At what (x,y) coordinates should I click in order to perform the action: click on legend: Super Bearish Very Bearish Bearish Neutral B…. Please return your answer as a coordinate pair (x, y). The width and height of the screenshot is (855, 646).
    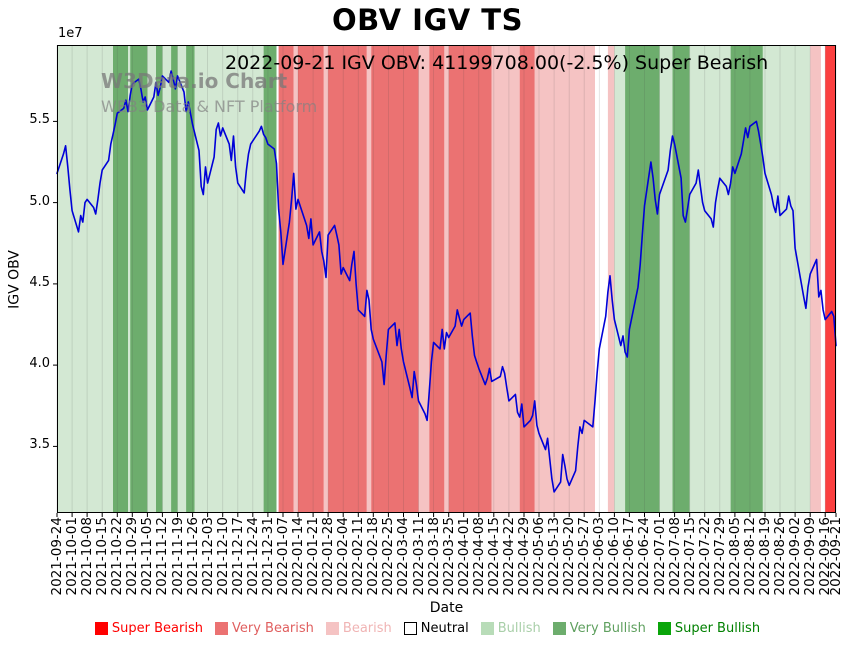
    Looking at the image, I should click on (427, 628).